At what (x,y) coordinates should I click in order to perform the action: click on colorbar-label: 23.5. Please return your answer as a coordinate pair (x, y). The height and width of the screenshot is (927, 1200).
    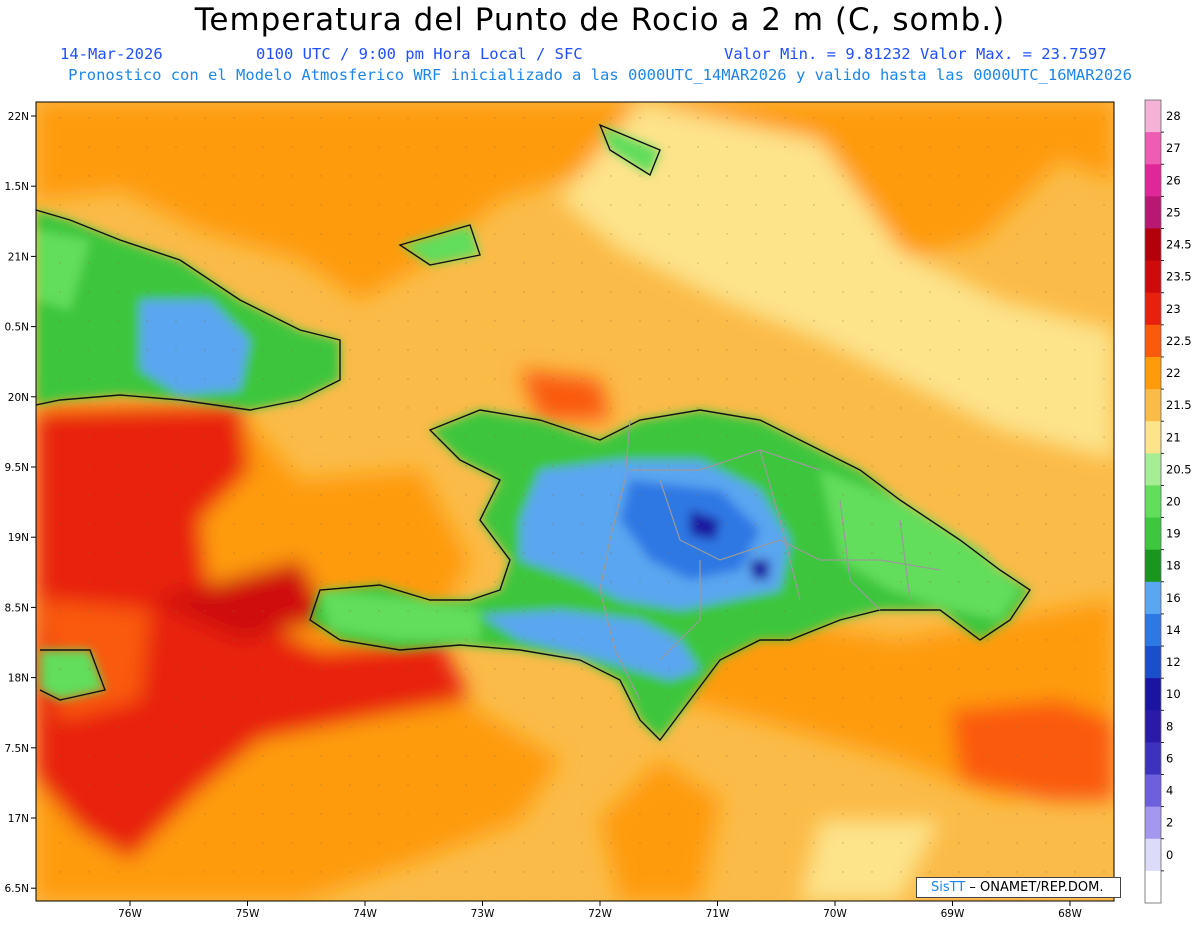
    Looking at the image, I should click on (1179, 277).